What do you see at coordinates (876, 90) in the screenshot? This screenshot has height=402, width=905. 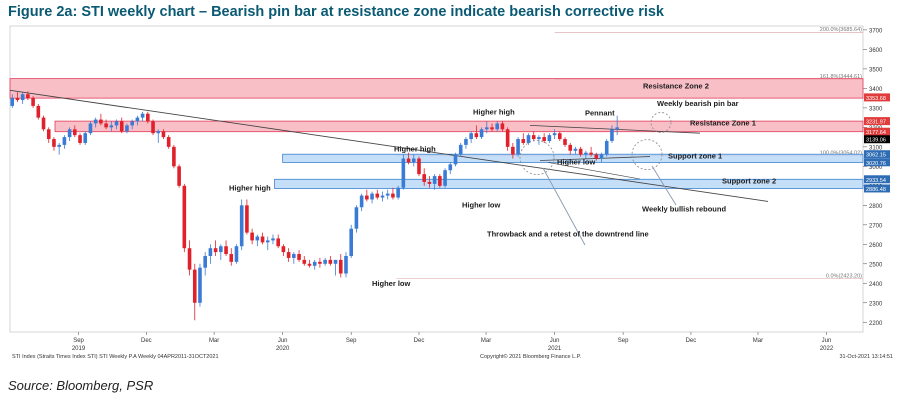 I see `y-tick-label: 3400` at bounding box center [876, 90].